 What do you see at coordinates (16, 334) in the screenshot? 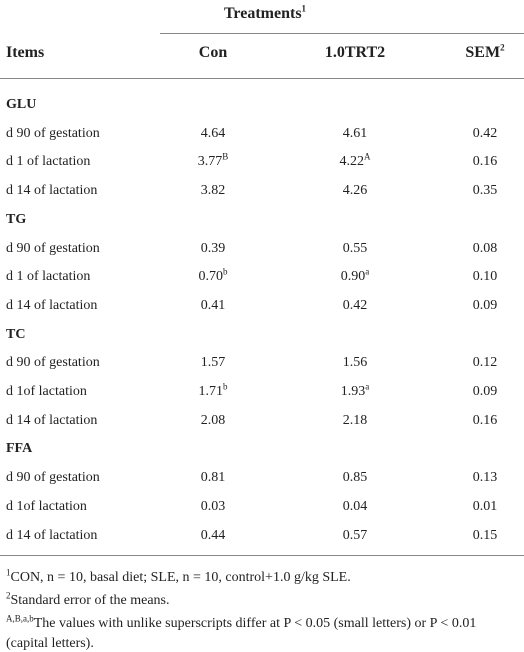
I see `group-name: TC` at bounding box center [16, 334].